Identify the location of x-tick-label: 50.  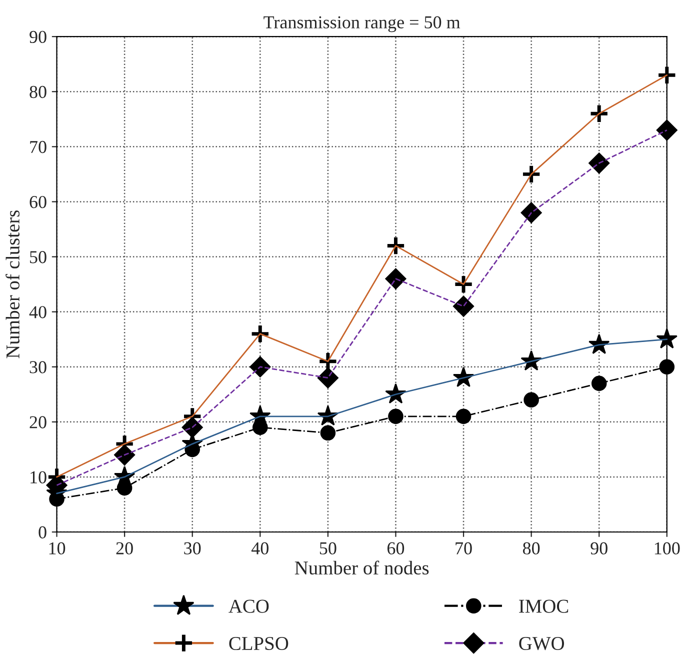
(328, 548).